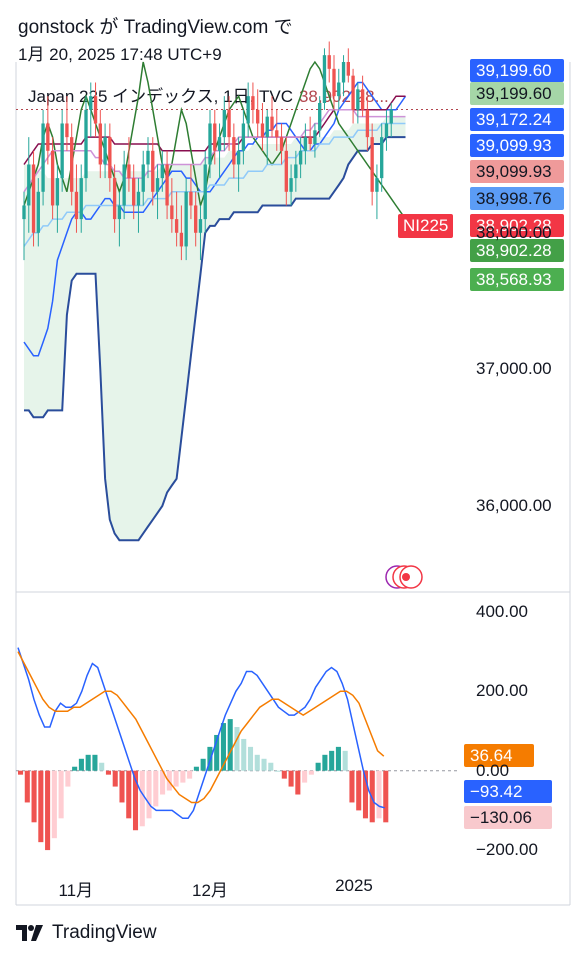  What do you see at coordinates (29, 933) in the screenshot?
I see `tradingview-logo-icon` at bounding box center [29, 933].